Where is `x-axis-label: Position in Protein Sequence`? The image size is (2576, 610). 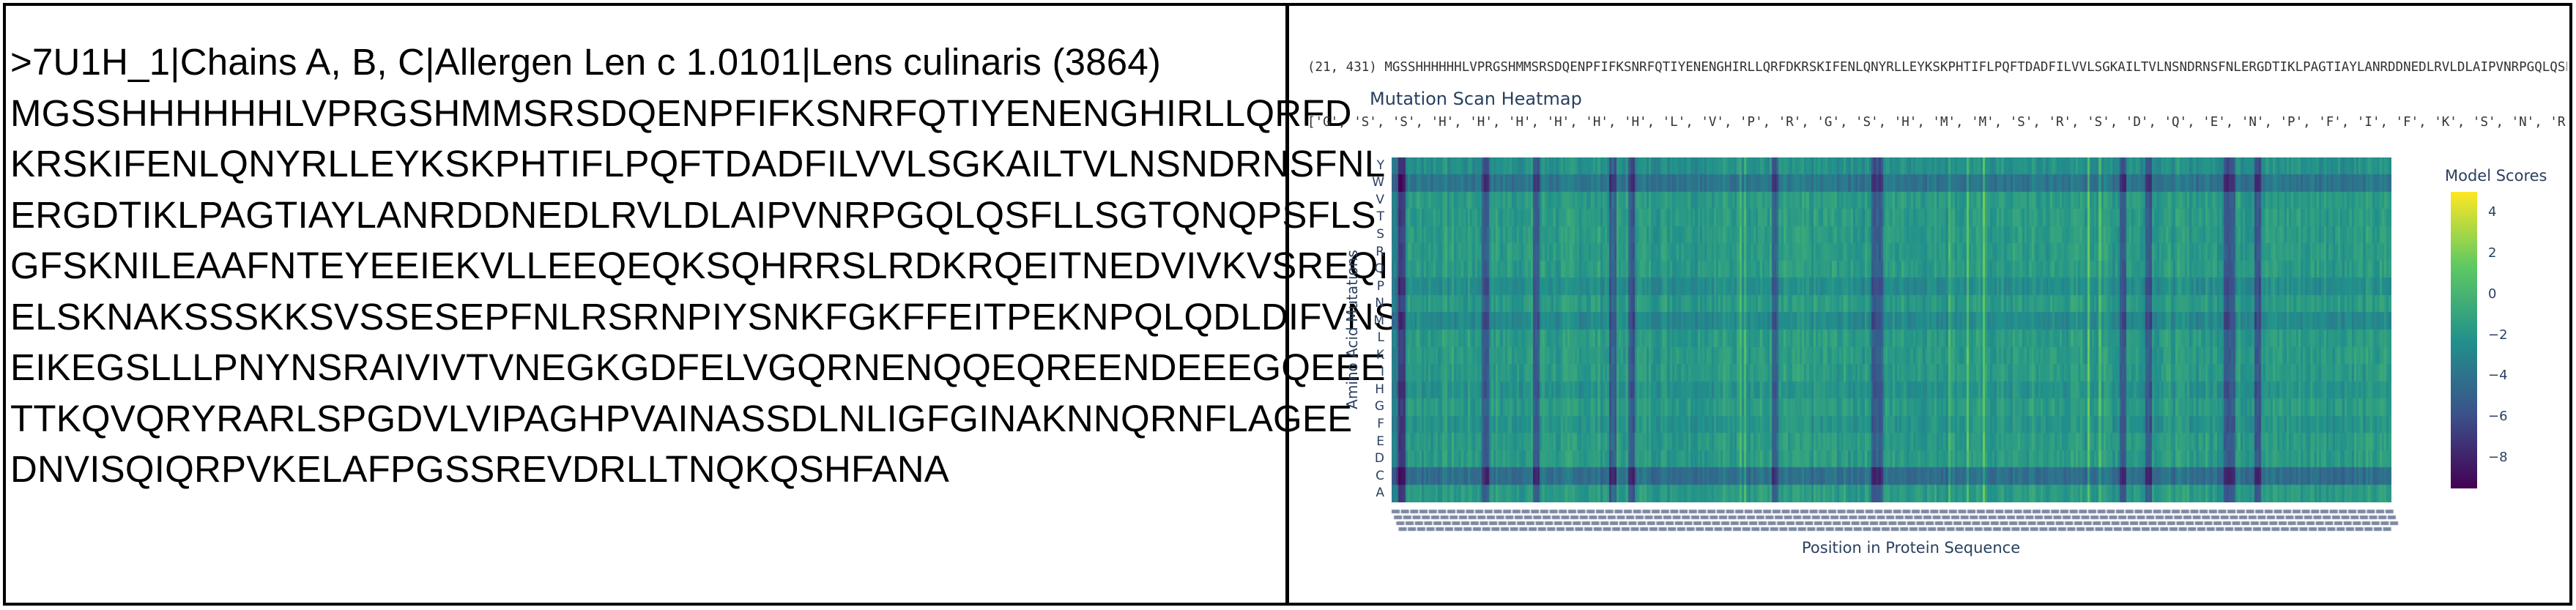 x-axis-label: Position in Protein Sequence is located at coordinates (1911, 548).